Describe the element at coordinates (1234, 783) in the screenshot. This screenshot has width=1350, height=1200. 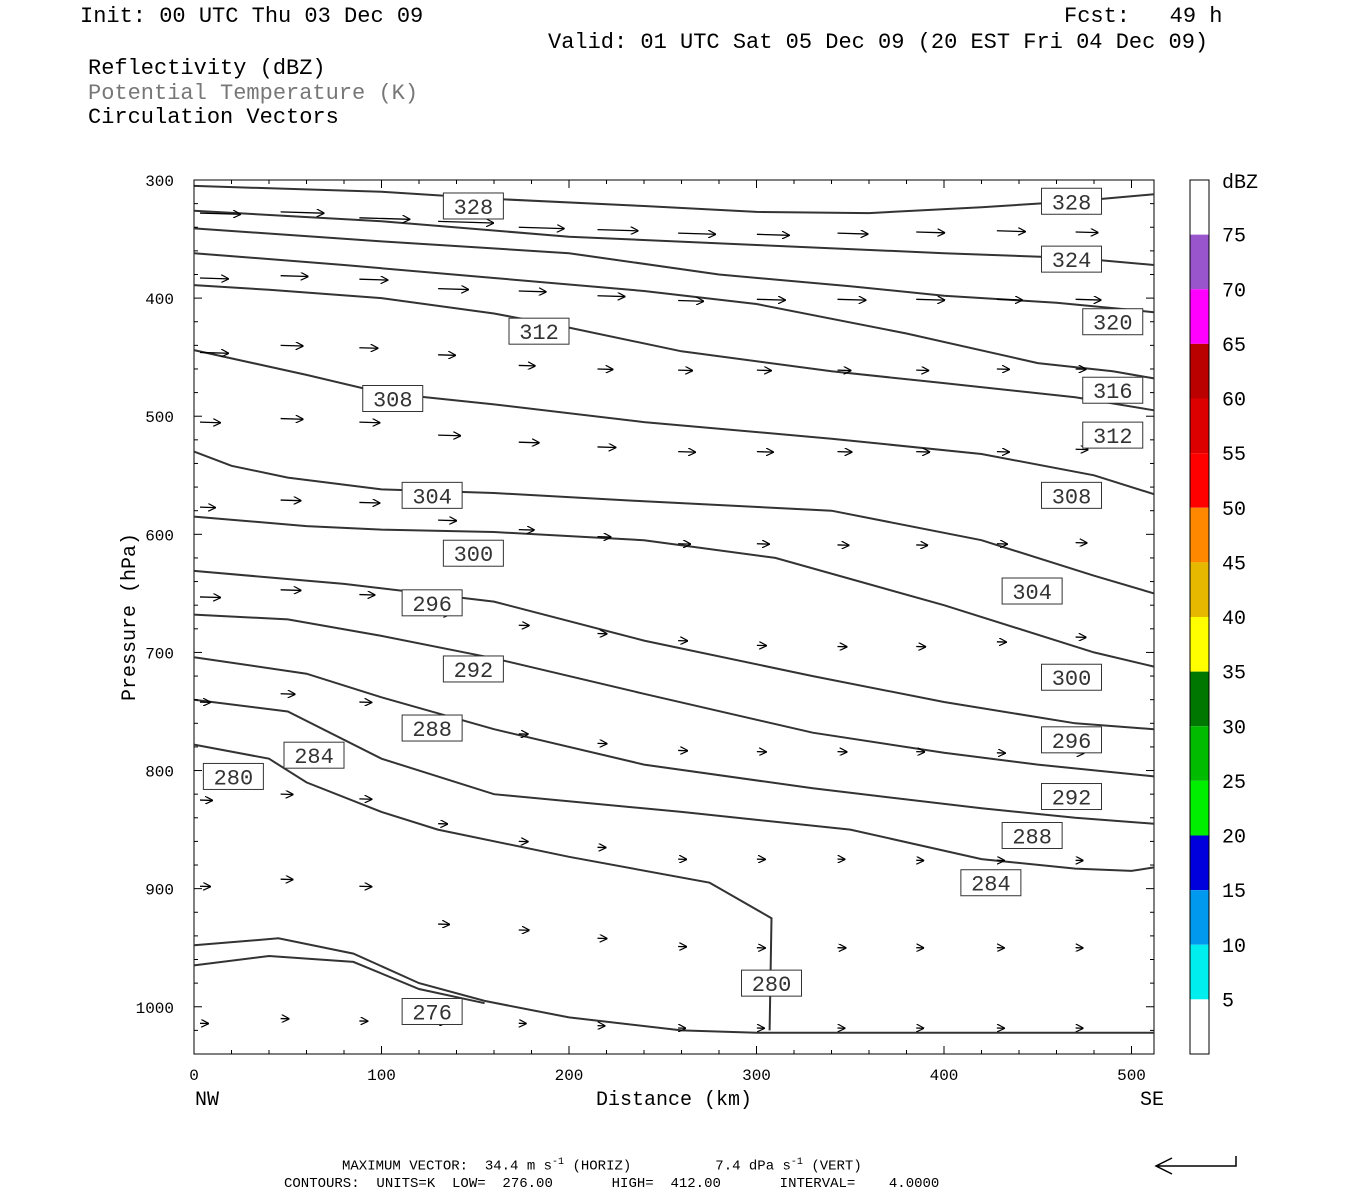
I see `colorbar-label: 25` at that location.